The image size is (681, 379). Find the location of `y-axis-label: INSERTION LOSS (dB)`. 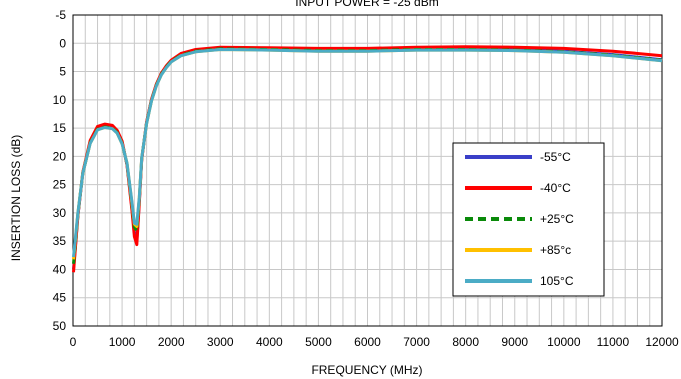

y-axis-label: INSERTION LOSS (dB) is located at coordinates (16, 198).